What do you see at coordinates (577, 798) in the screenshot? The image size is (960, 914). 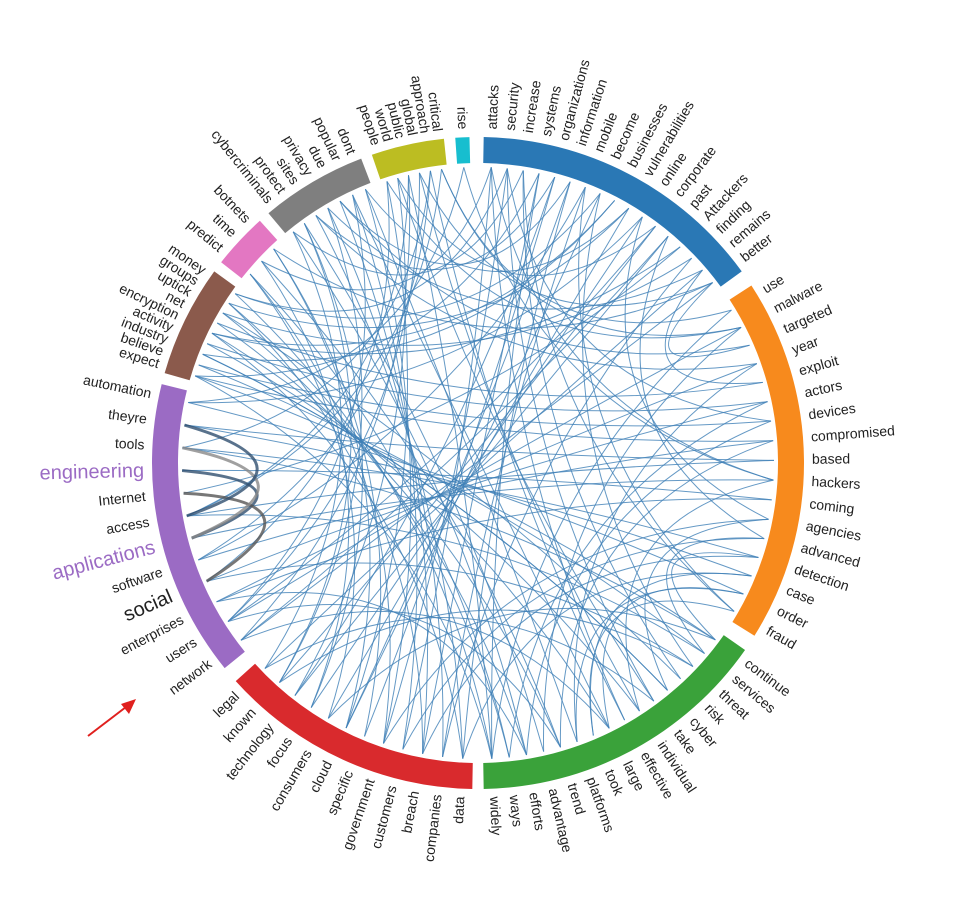 I see `word-label-trend: trend` at bounding box center [577, 798].